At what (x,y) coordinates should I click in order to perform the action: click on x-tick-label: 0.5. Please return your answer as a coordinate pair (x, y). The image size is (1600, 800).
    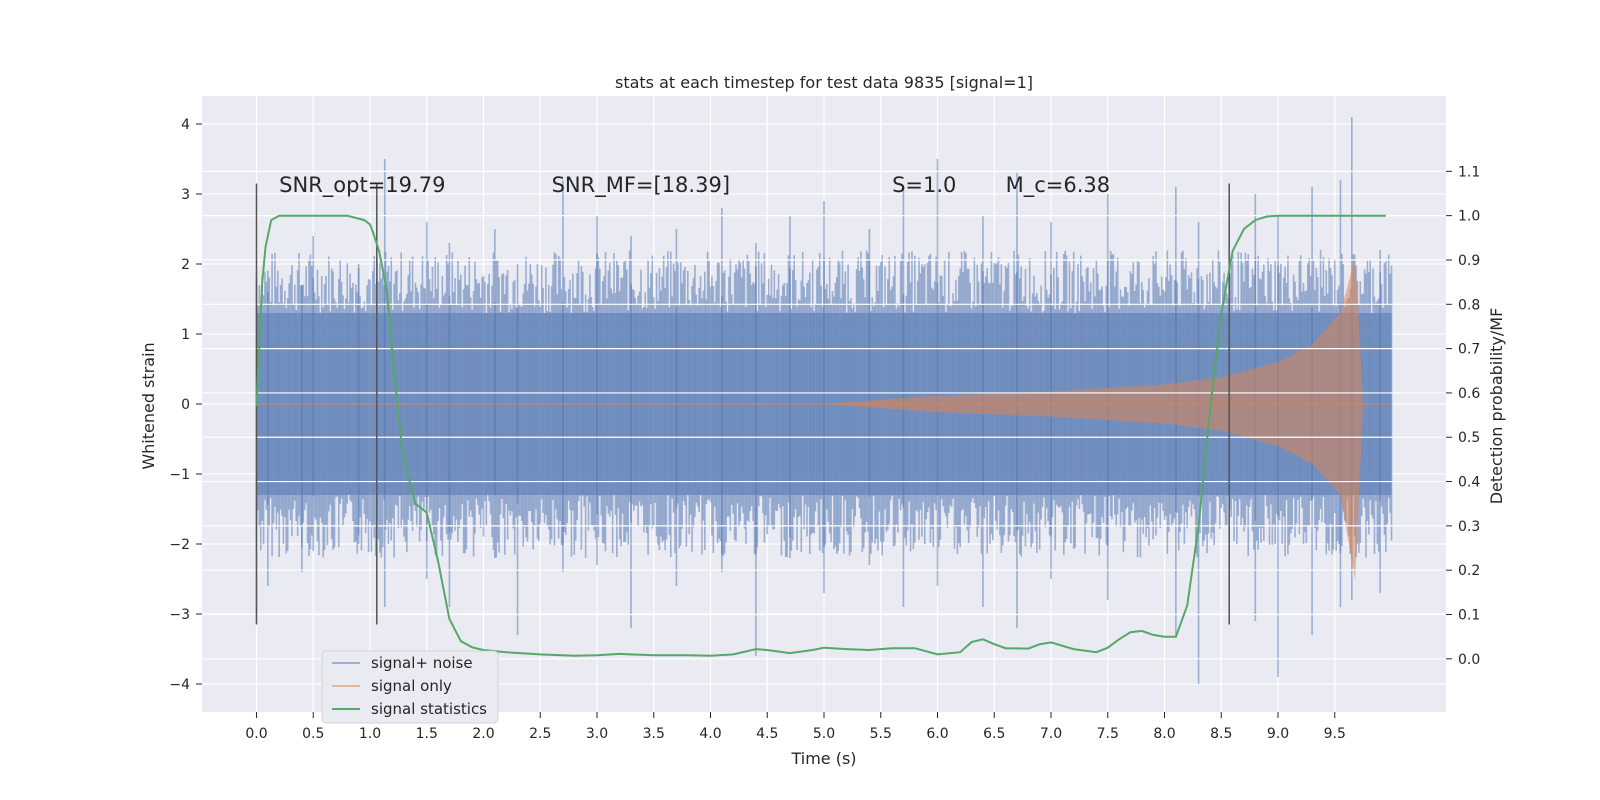
    Looking at the image, I should click on (313, 734).